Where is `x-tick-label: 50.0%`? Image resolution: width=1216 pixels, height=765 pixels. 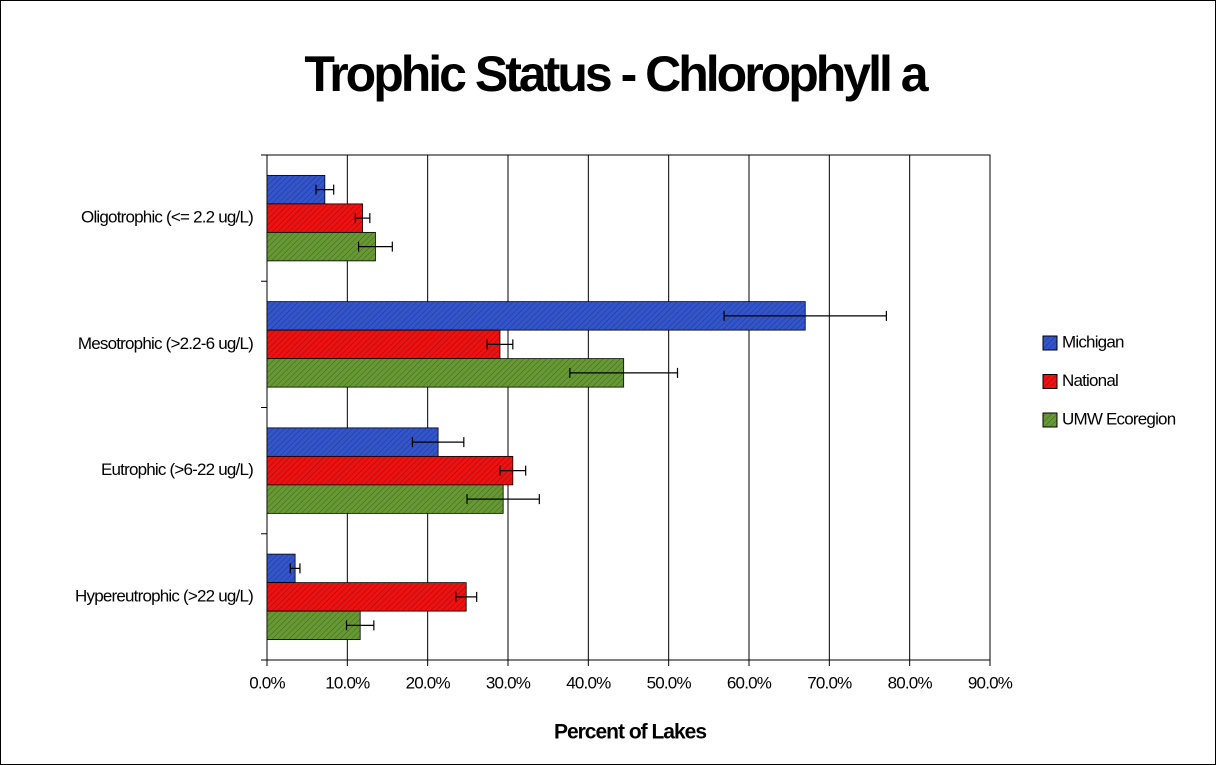 x-tick-label: 50.0% is located at coordinates (669, 682).